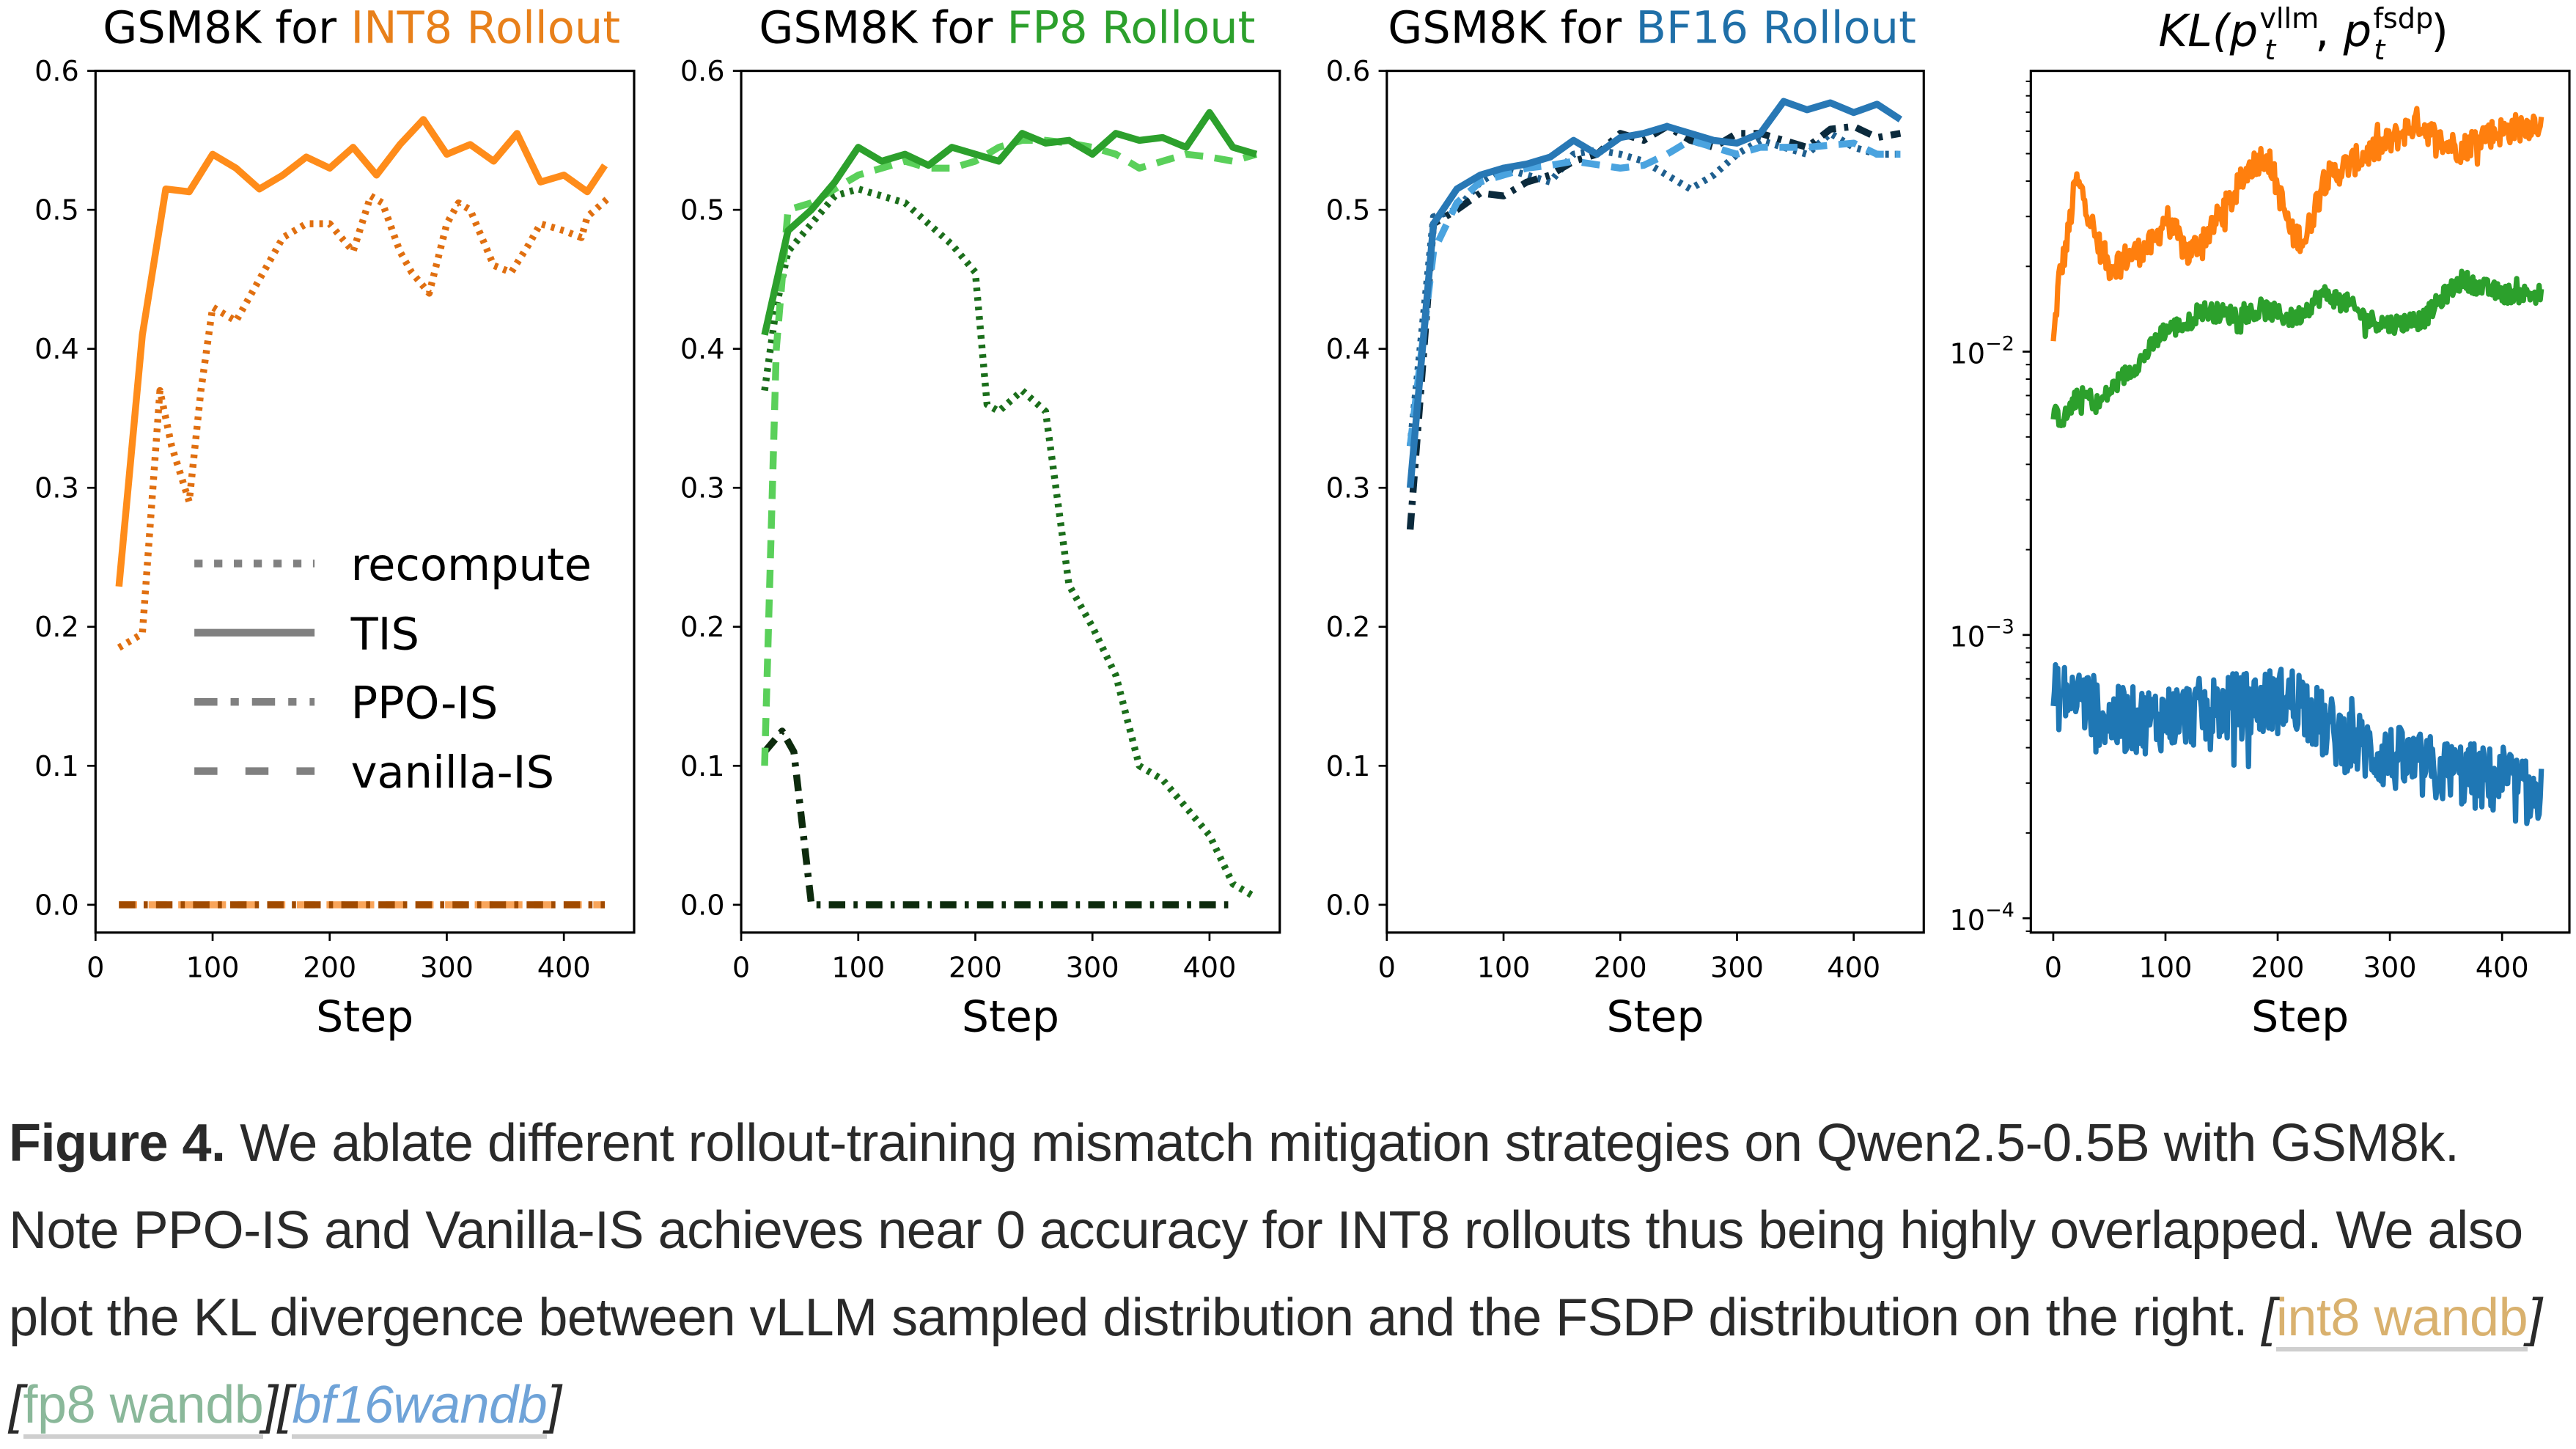 The height and width of the screenshot is (1449, 2576). What do you see at coordinates (384, 634) in the screenshot?
I see `legend-label-tis: TIS` at bounding box center [384, 634].